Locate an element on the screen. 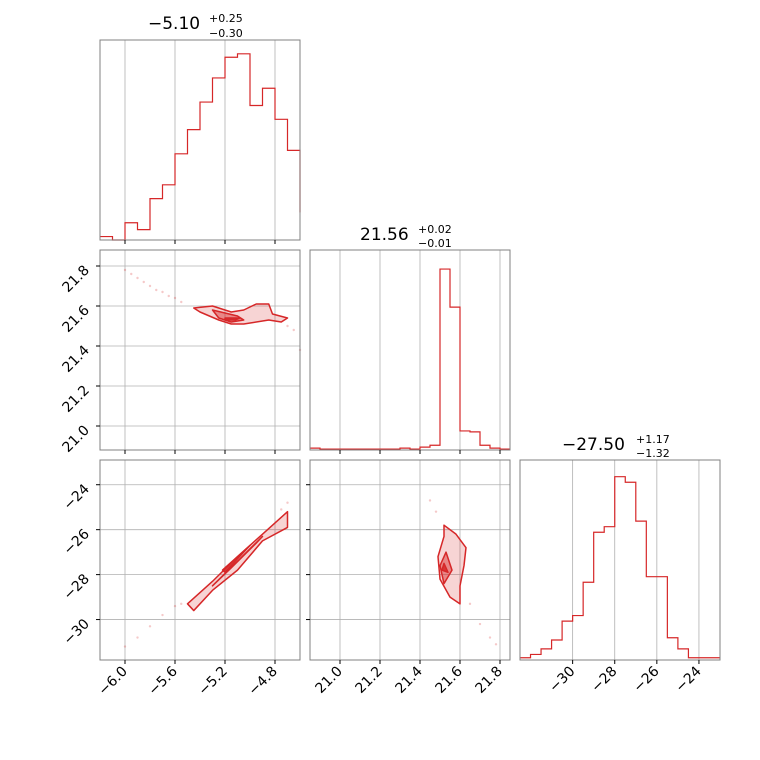 The width and height of the screenshot is (760, 760). x-tick-label: −5.6 is located at coordinates (162, 680).